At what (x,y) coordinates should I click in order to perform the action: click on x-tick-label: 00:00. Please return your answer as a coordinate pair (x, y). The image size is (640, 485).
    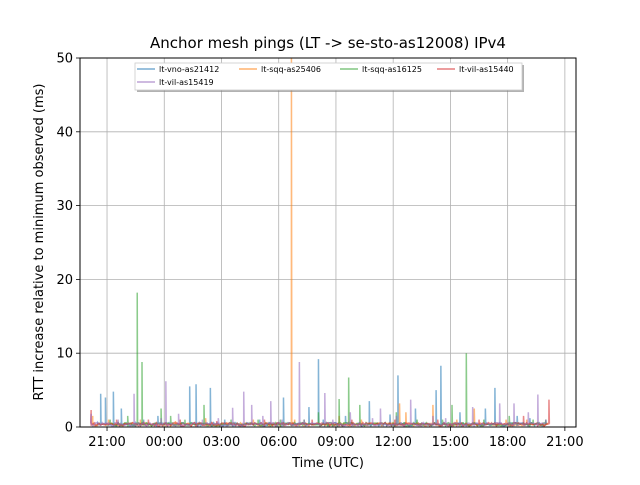
    Looking at the image, I should click on (164, 442).